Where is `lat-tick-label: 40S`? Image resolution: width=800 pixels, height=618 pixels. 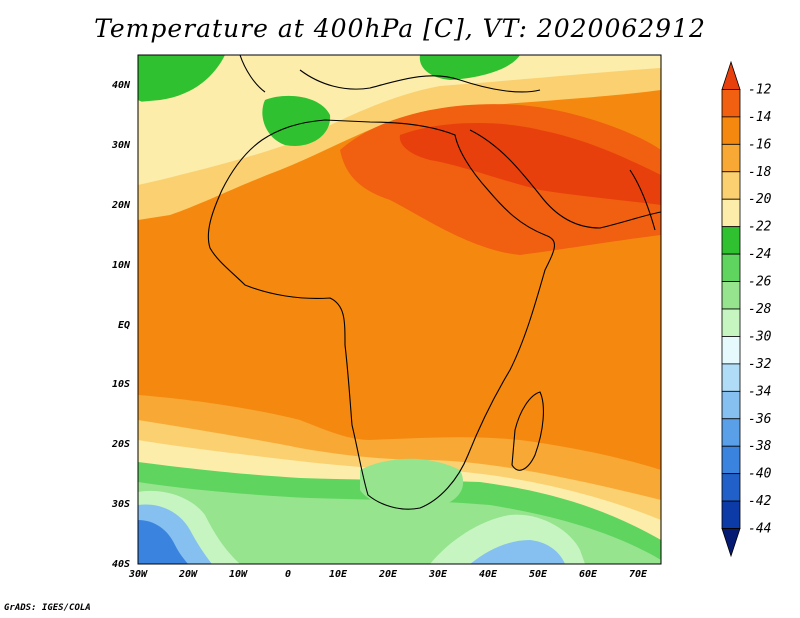 lat-tick-label: 40S is located at coordinates (121, 564).